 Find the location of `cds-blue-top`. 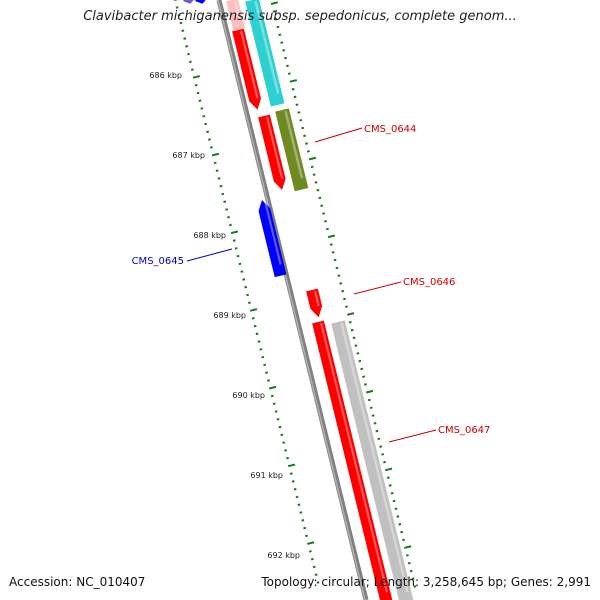

cds-blue-top is located at coordinates (200, 2).